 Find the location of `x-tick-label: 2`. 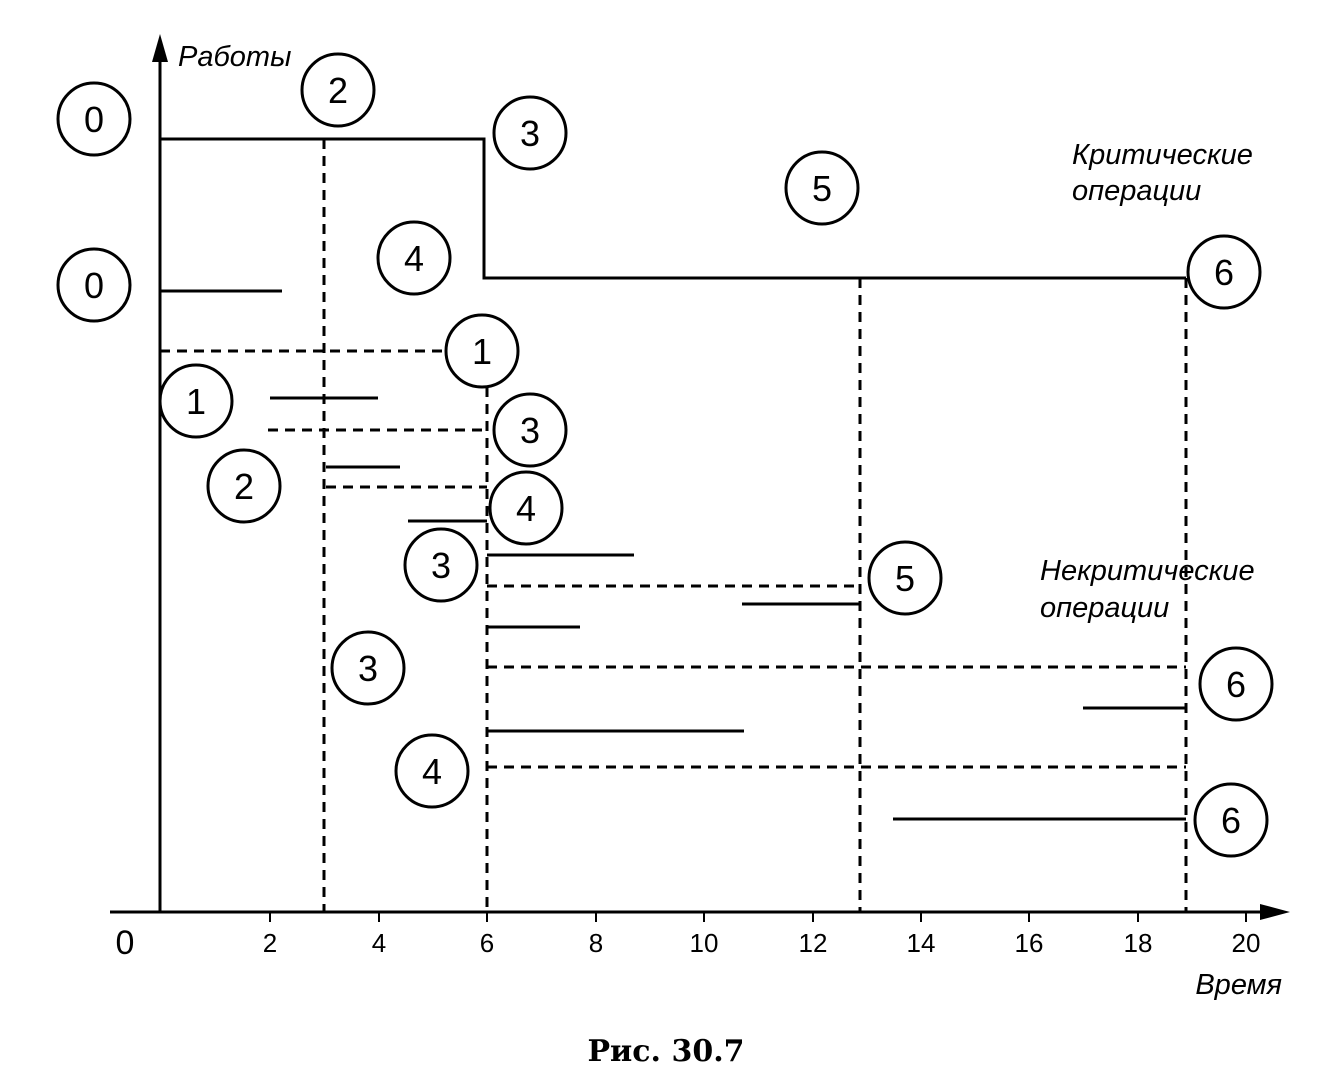

x-tick-label: 2 is located at coordinates (270, 943).